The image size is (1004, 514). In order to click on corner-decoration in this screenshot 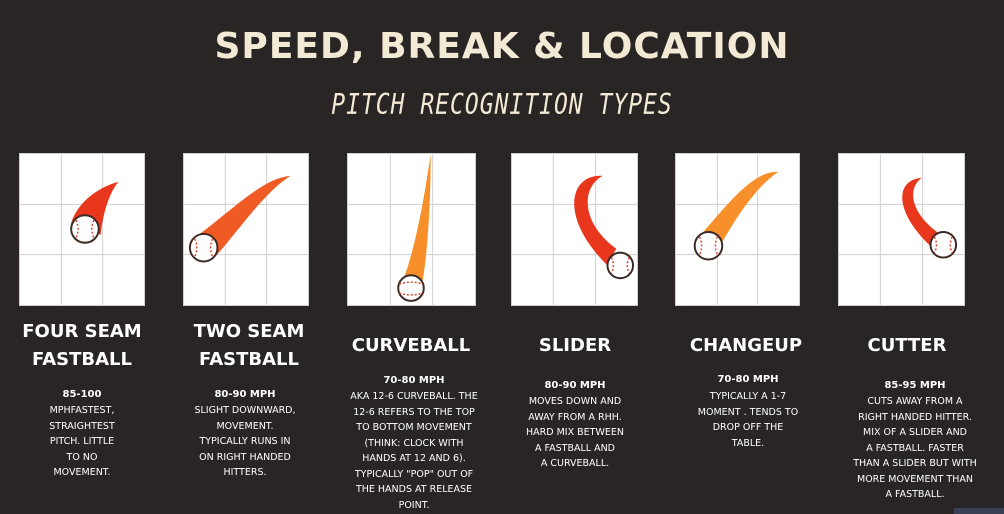, I will do `click(979, 511)`.